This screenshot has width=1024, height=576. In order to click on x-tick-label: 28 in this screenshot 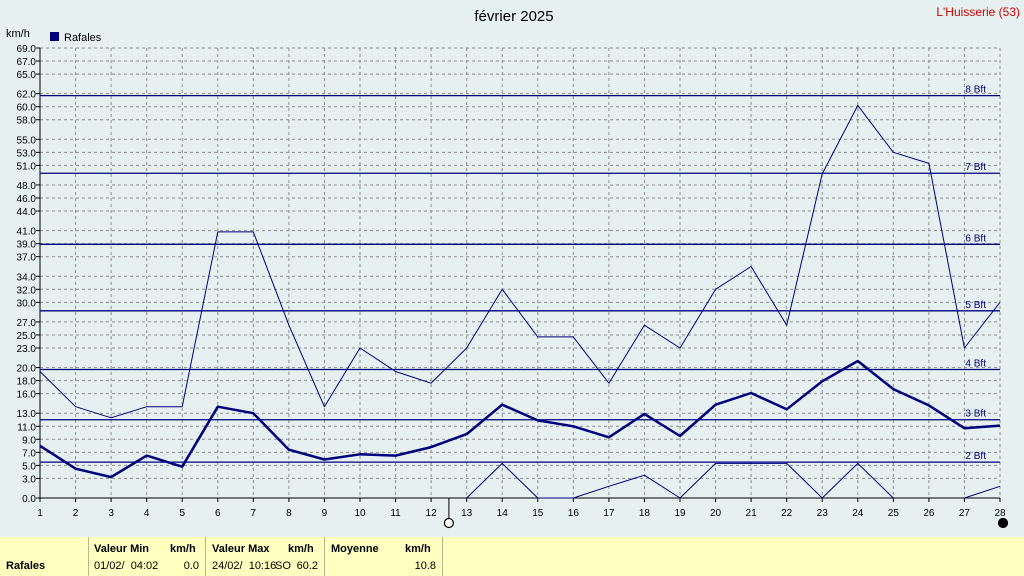, I will do `click(1000, 513)`.